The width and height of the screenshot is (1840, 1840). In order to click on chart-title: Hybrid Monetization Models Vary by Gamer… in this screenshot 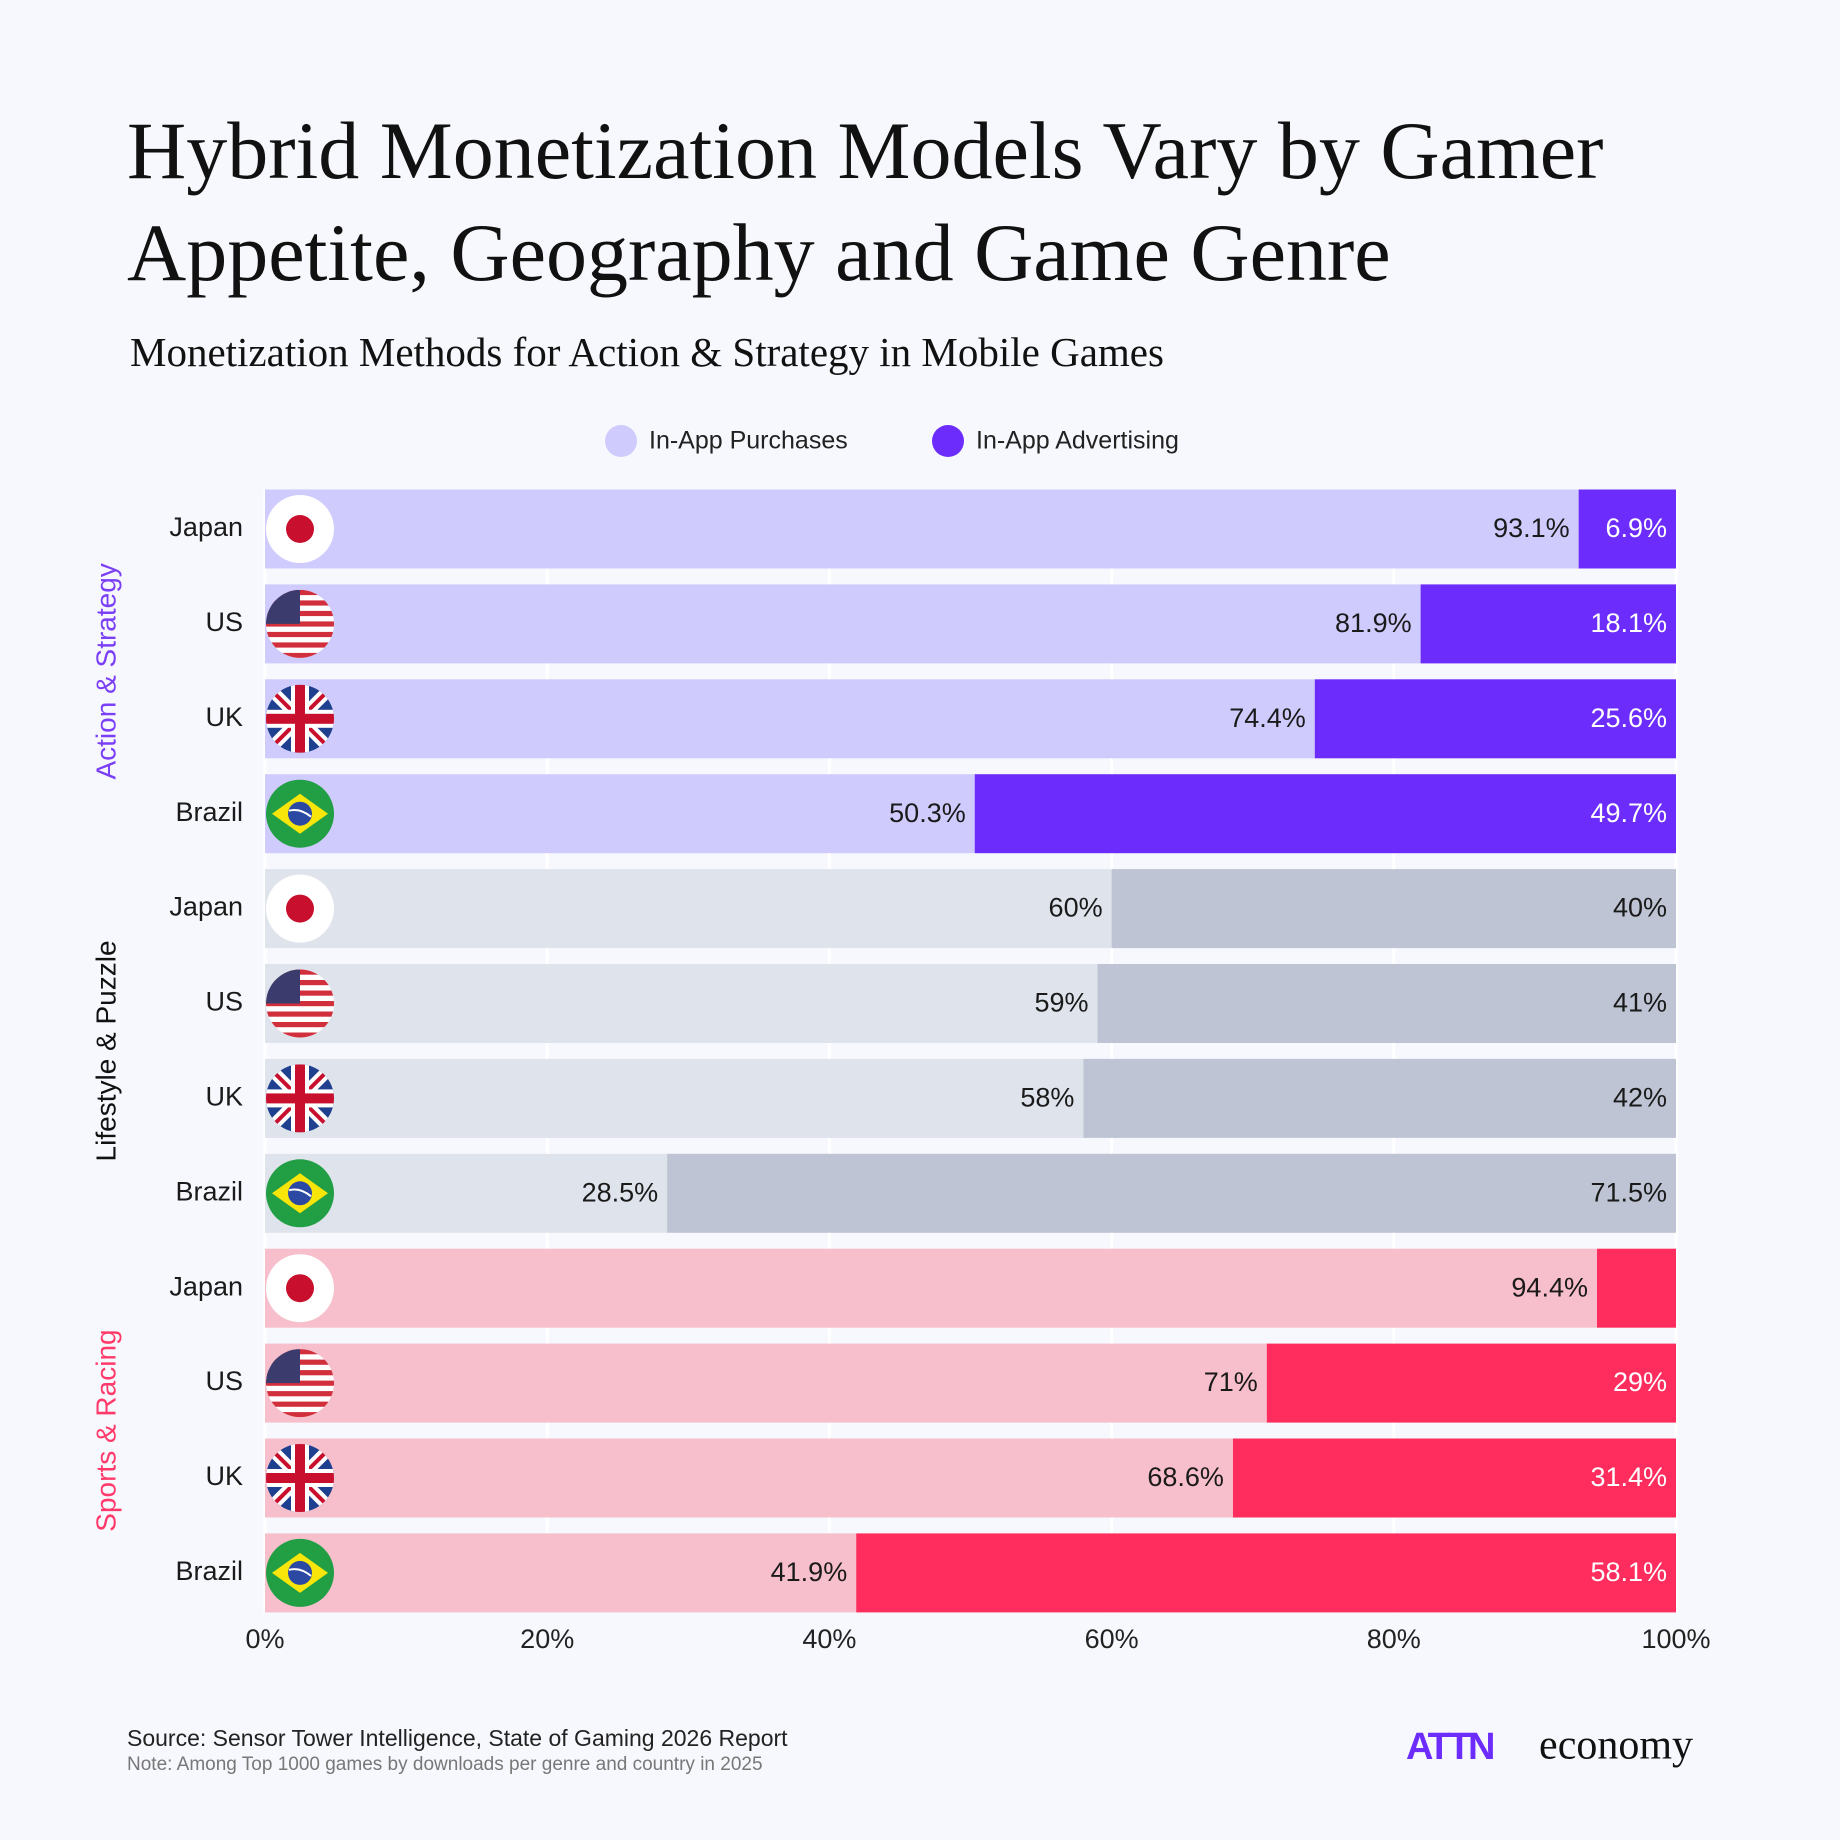, I will do `click(865, 201)`.